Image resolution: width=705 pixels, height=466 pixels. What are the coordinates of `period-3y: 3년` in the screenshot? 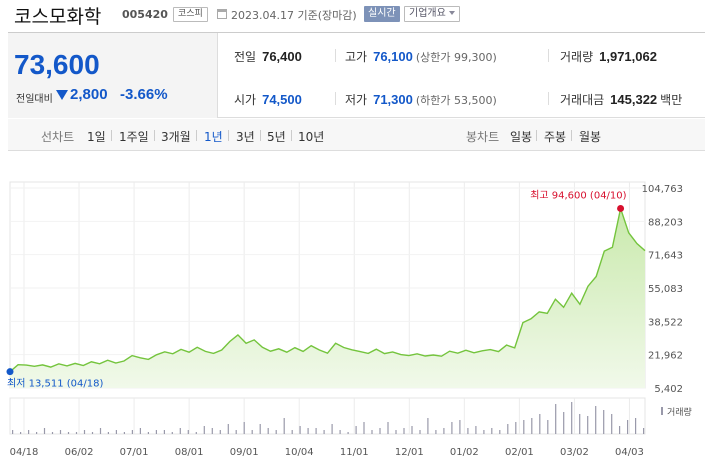 It's located at (245, 137).